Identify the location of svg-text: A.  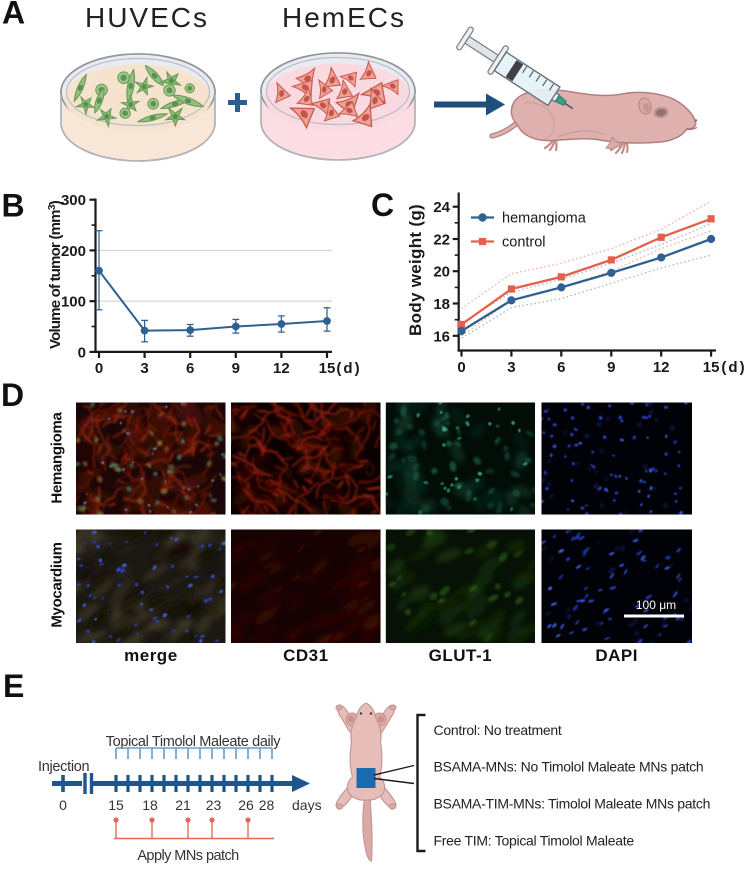
(13, 15).